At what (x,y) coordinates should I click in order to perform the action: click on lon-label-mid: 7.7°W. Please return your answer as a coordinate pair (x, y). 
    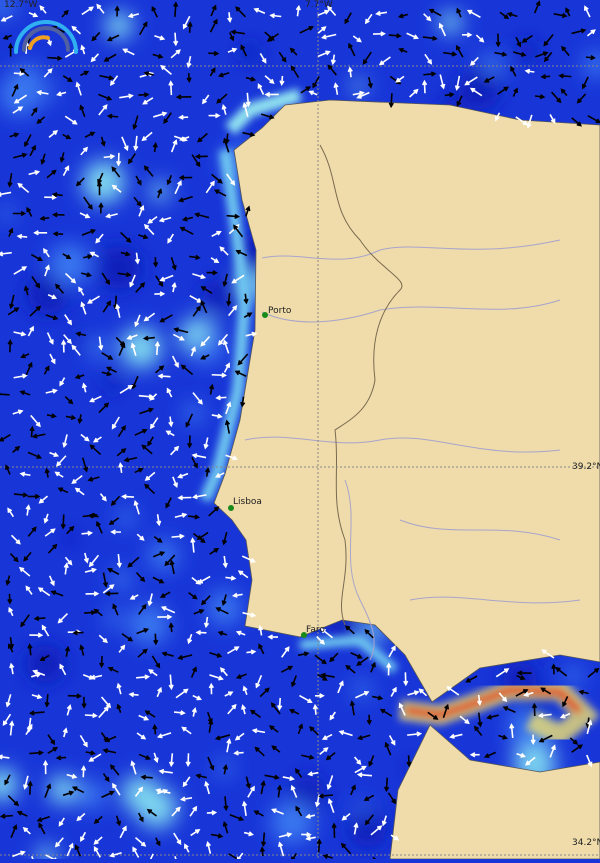
    Looking at the image, I should click on (319, 5).